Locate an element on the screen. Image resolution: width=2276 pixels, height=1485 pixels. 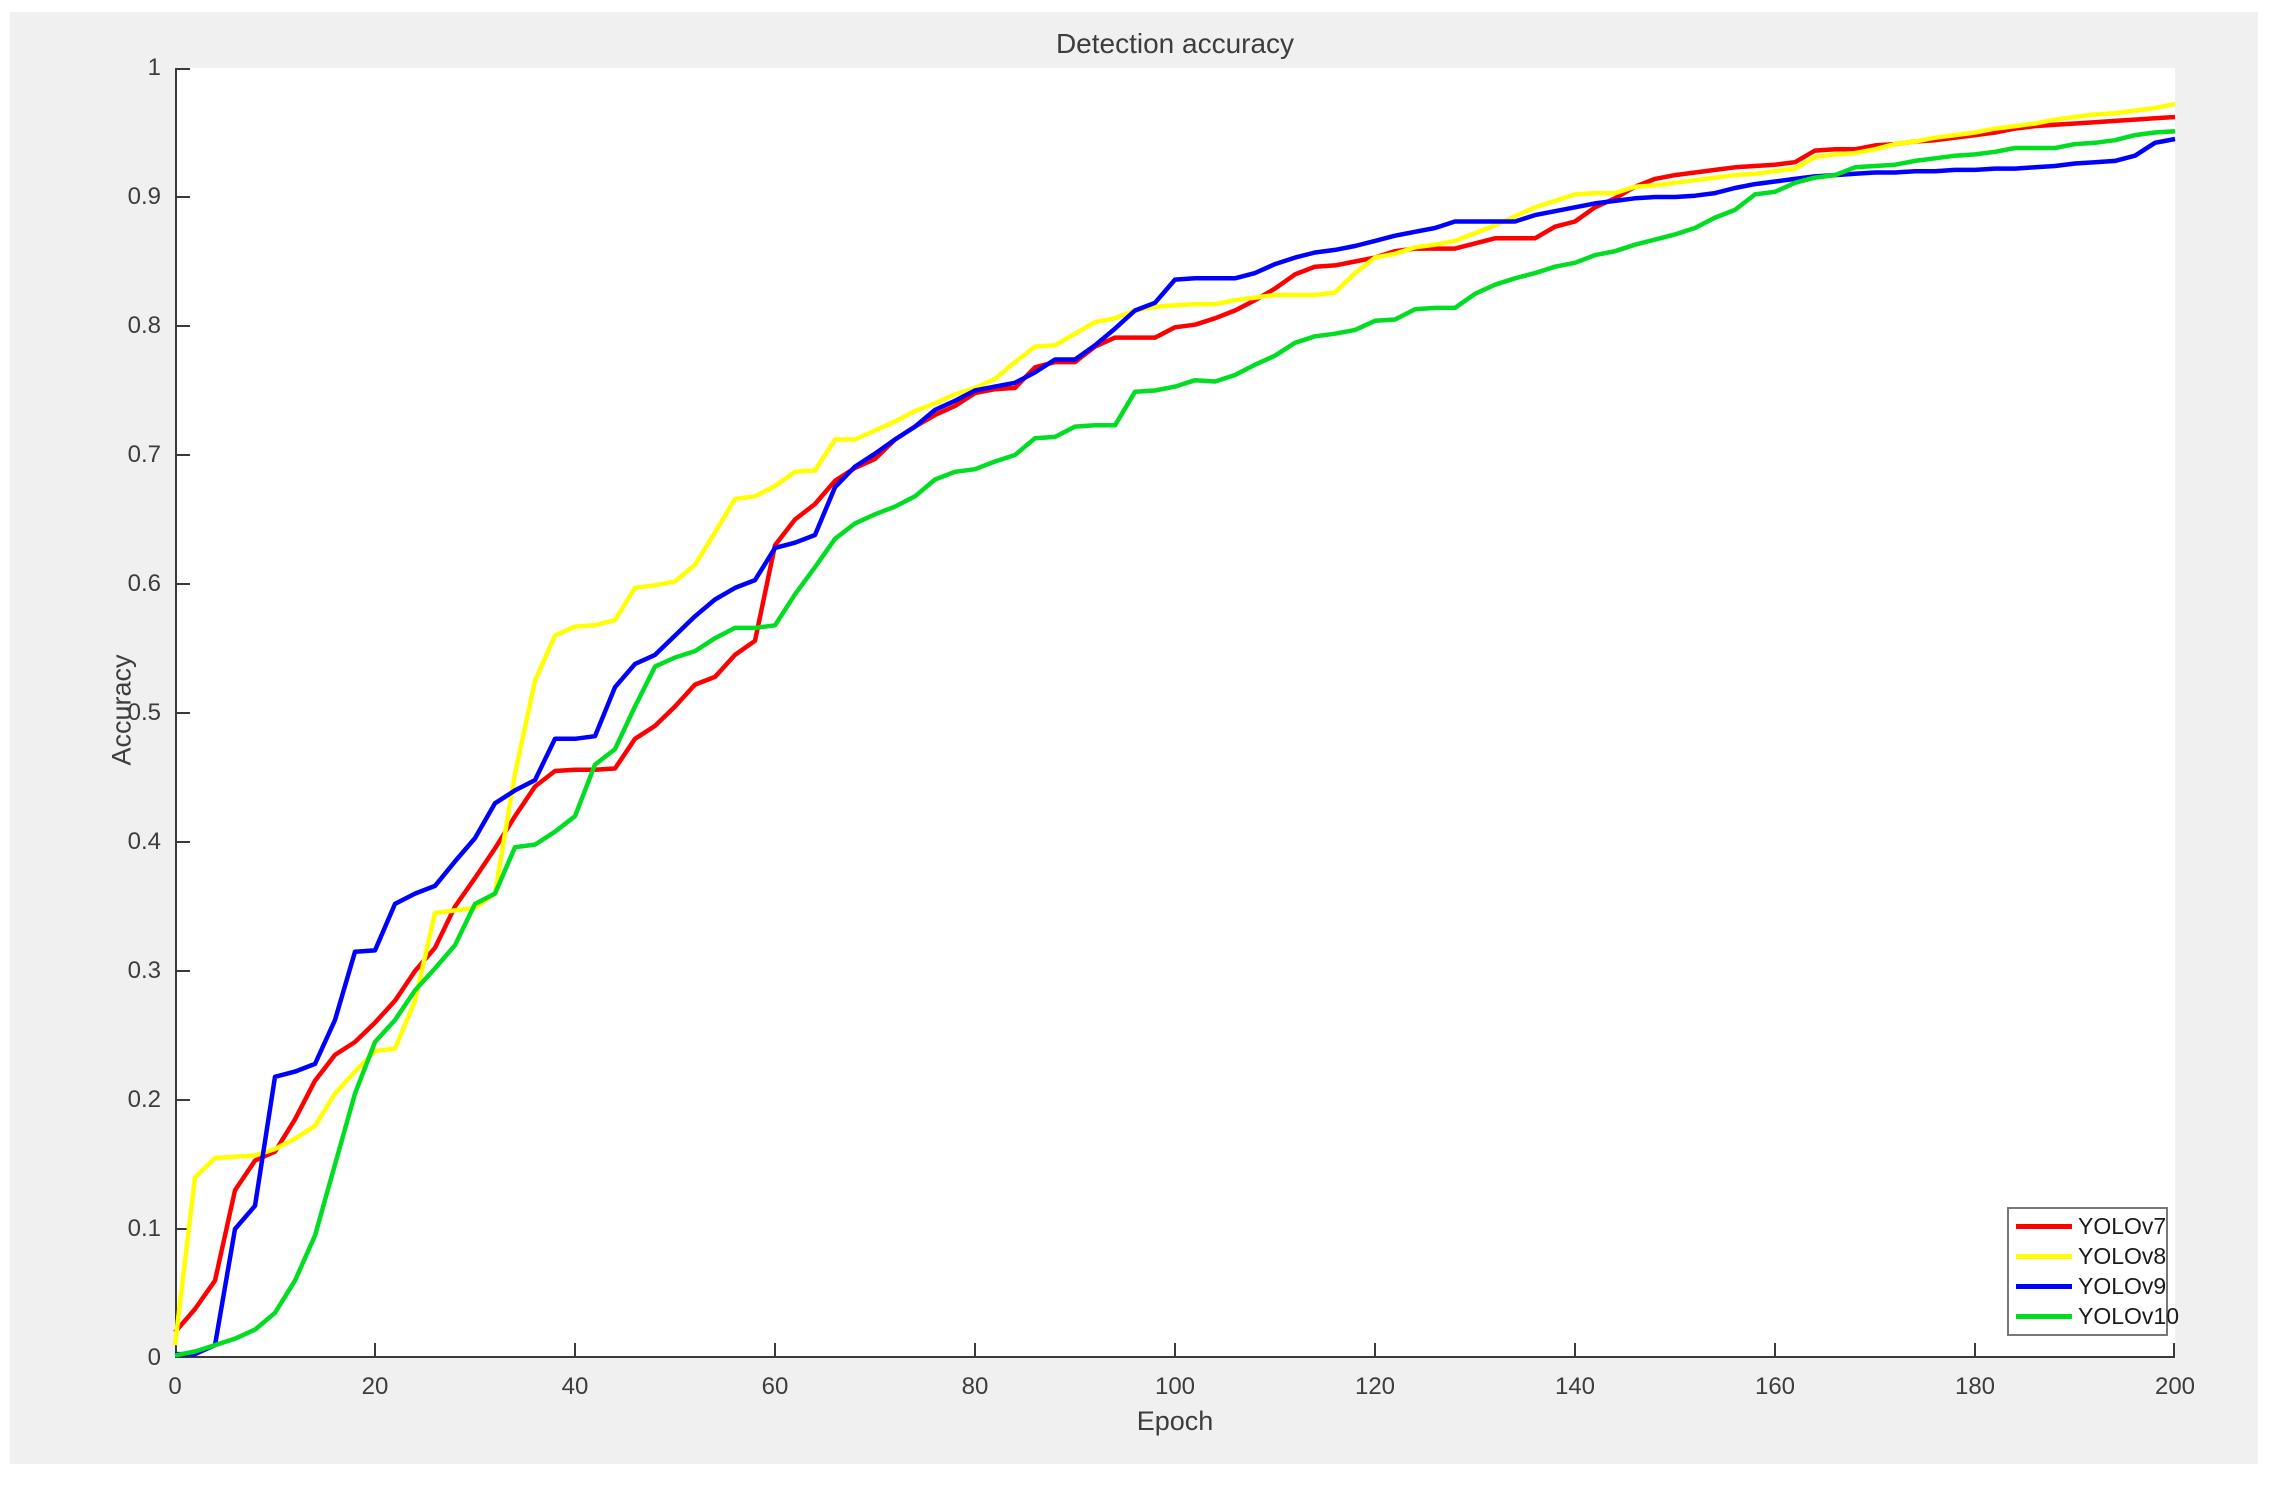
x-tick-label-120: 120 is located at coordinates (1375, 1386).